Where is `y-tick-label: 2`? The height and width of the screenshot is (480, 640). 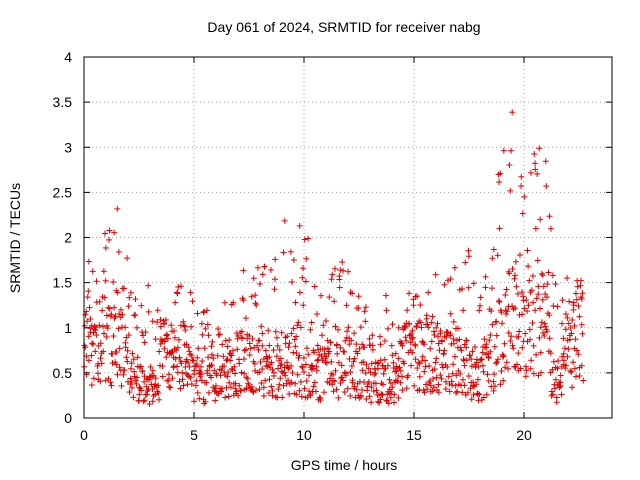 y-tick-label: 2 is located at coordinates (68, 238).